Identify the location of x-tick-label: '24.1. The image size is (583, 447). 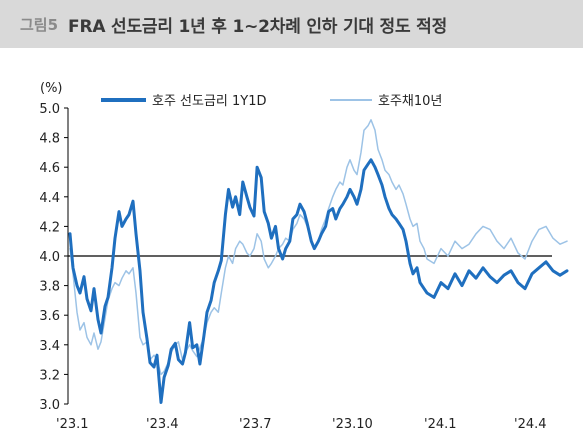
(440, 424).